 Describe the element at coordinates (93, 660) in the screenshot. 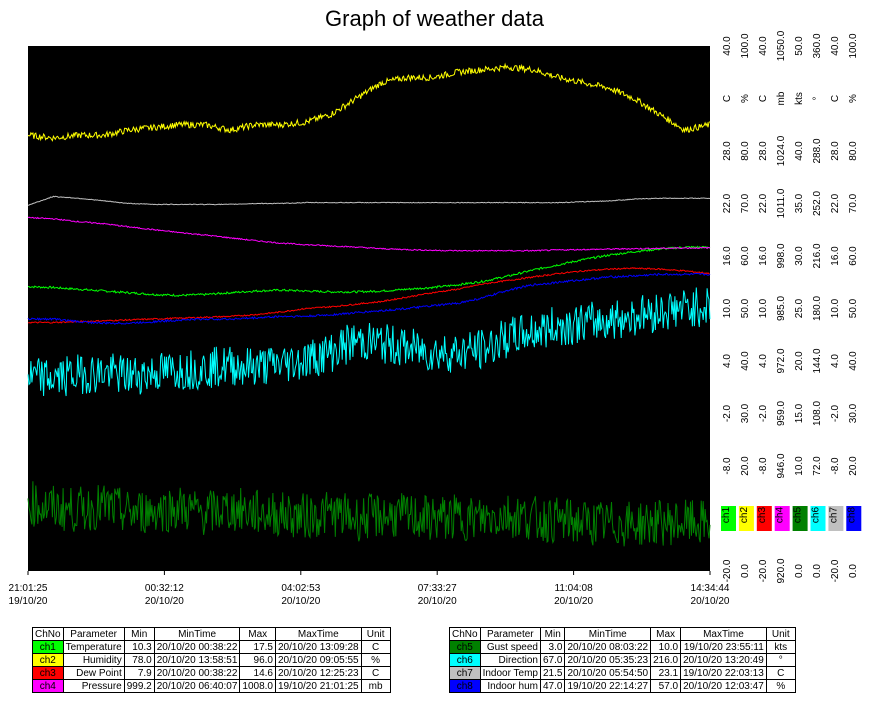

I see `parameter-cell: Humidity` at that location.